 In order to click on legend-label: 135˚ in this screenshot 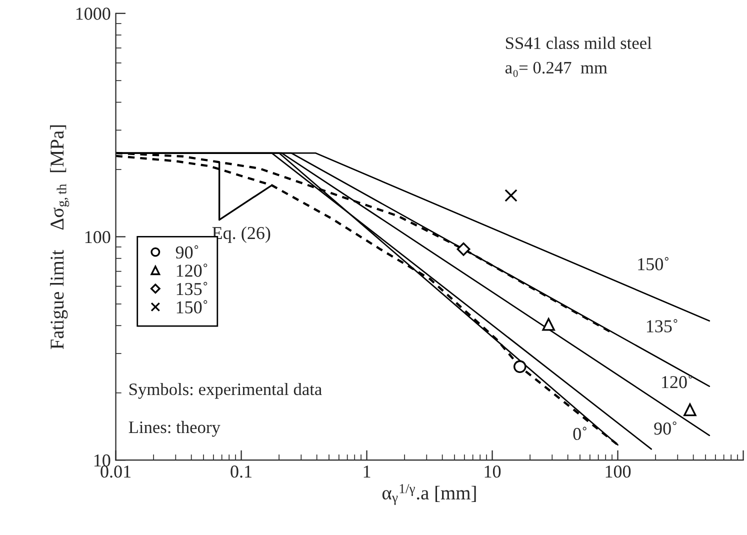, I will do `click(192, 289)`.